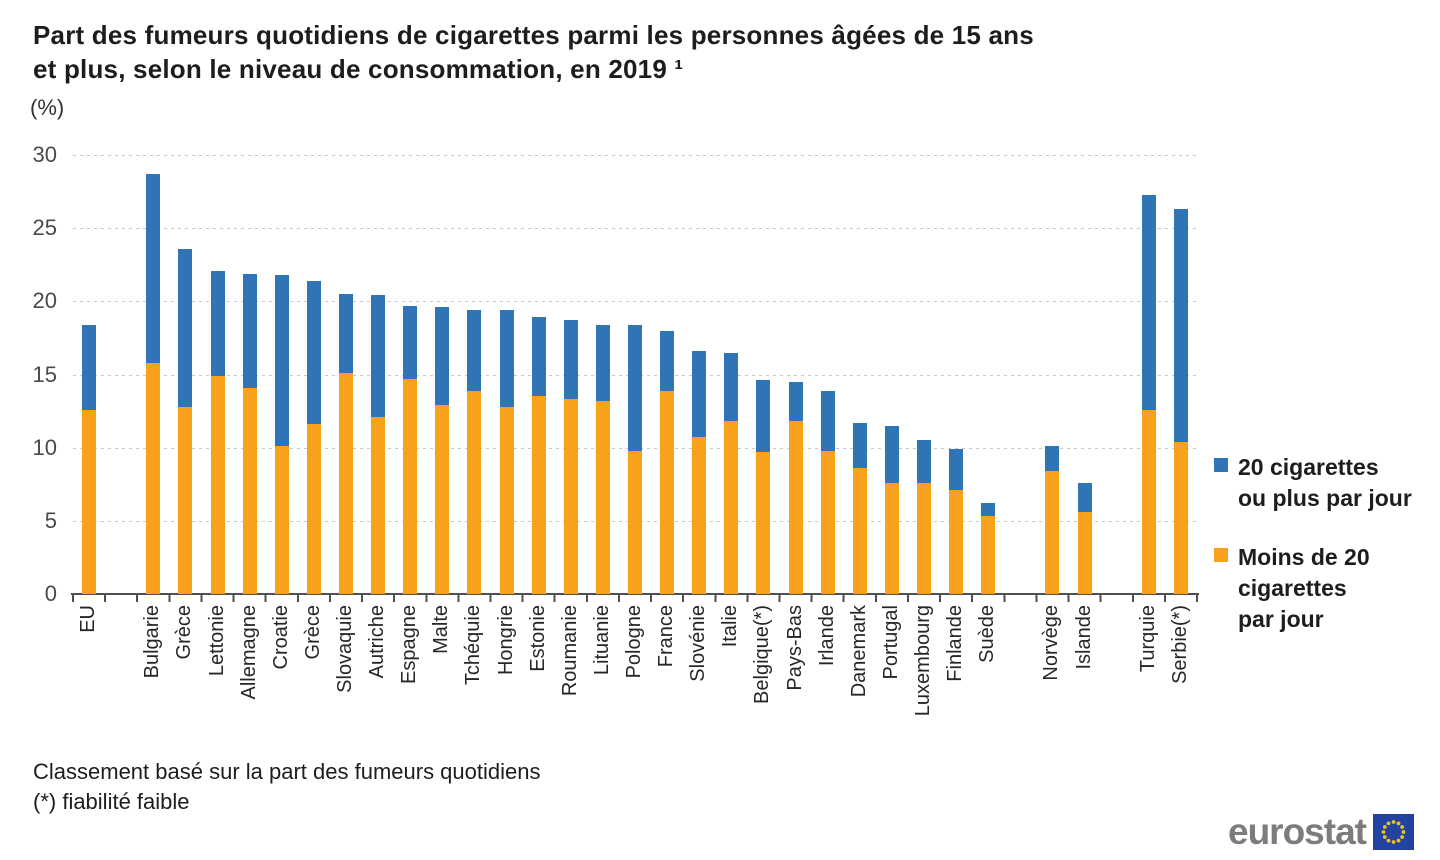  I want to click on legend-swatch-orange, so click(1221, 555).